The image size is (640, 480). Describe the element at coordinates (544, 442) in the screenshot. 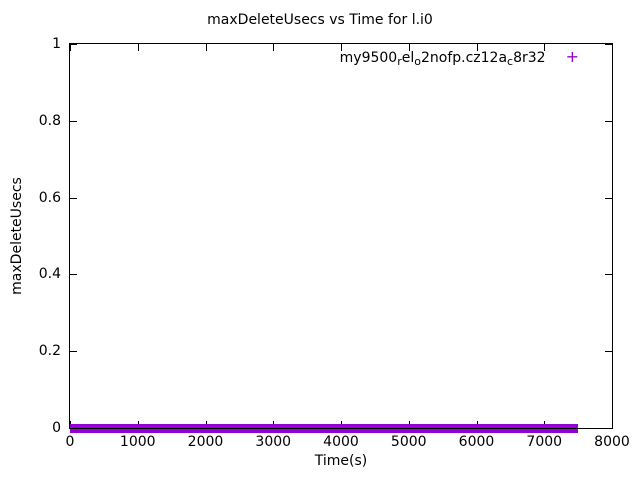

I see `x-tick-label: 7000` at that location.